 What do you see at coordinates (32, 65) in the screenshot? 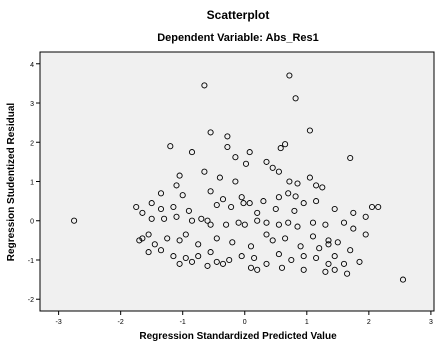
I see `y-tick-label: 4` at bounding box center [32, 65].